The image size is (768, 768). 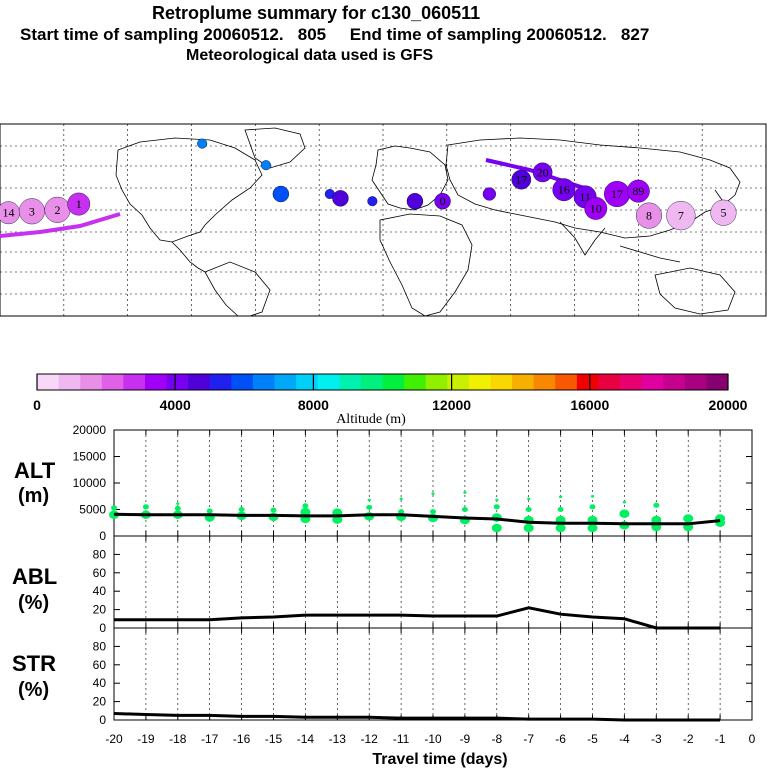 What do you see at coordinates (313, 405) in the screenshot?
I see `colorbar-tick-label: 8000` at bounding box center [313, 405].